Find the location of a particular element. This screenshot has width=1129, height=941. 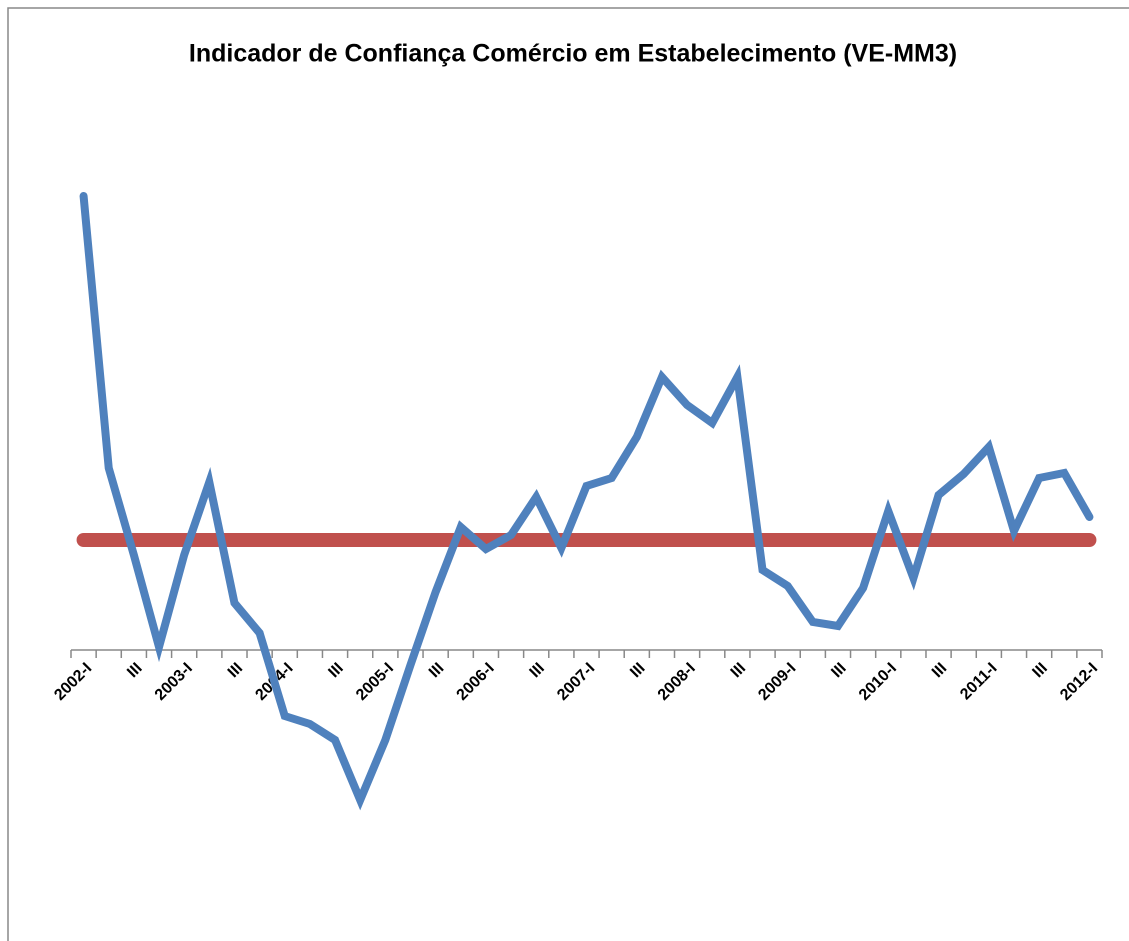

x-tick-label: 2002-I is located at coordinates (73, 682).